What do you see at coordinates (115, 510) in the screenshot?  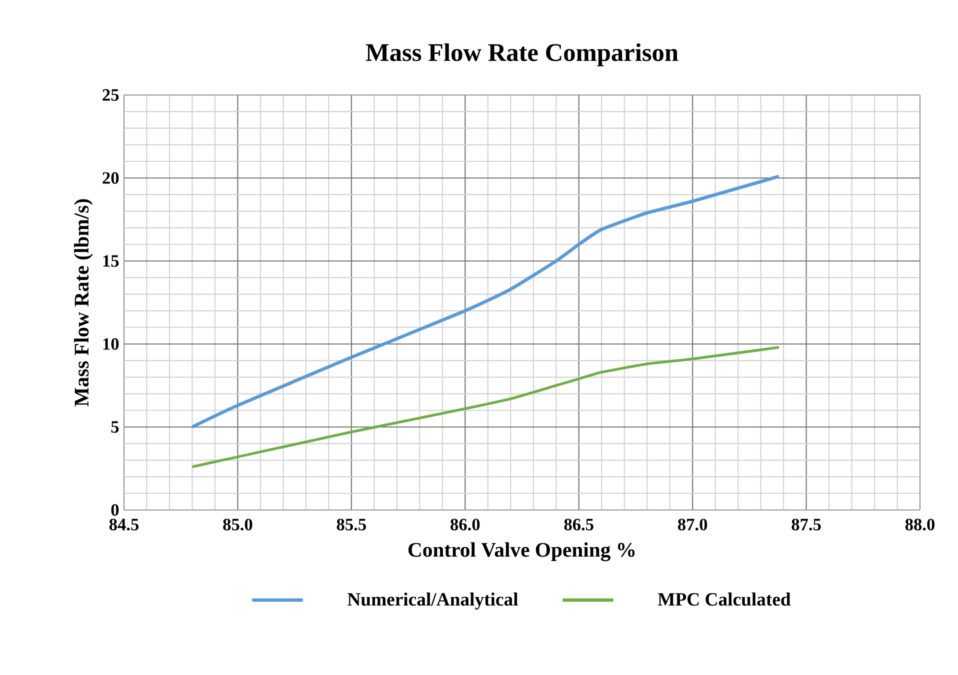 I see `y-tick-label: 0` at bounding box center [115, 510].